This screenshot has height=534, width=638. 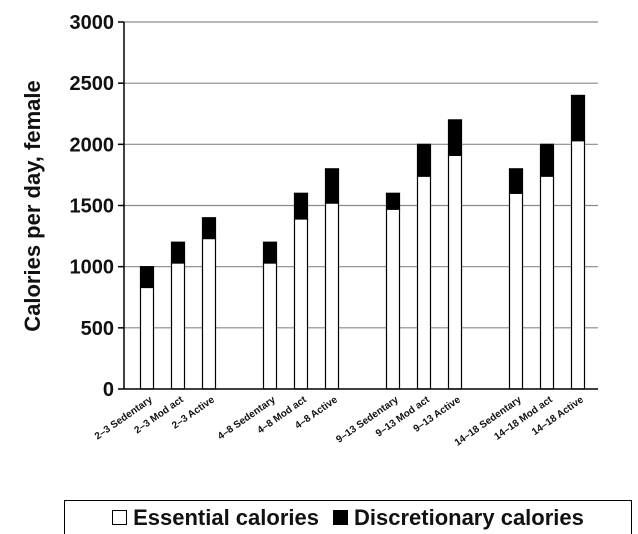 I want to click on legend-label-discretionary: Discretionary calories, so click(x=468, y=517).